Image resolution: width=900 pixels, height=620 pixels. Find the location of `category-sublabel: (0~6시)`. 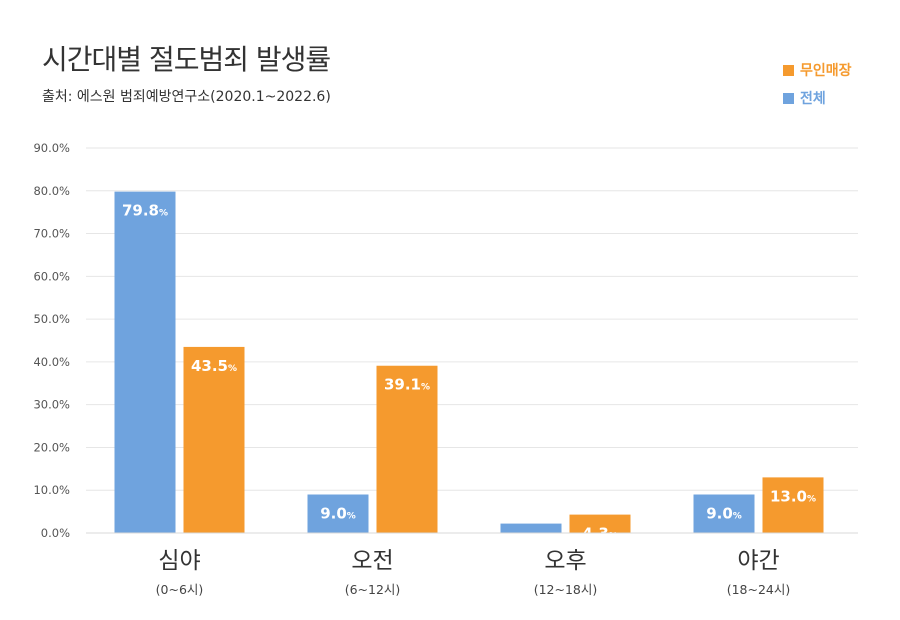

category-sublabel: (0~6시) is located at coordinates (180, 589).